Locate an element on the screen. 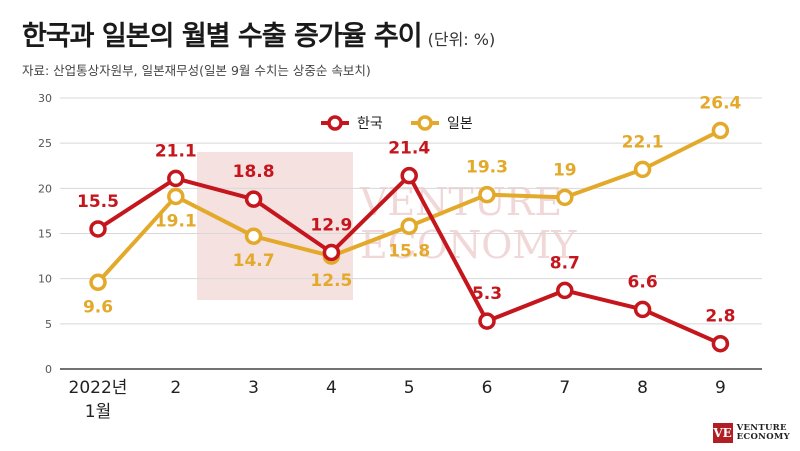 This screenshot has width=800, height=451. y-tick-label: 20 is located at coordinates (45, 188).